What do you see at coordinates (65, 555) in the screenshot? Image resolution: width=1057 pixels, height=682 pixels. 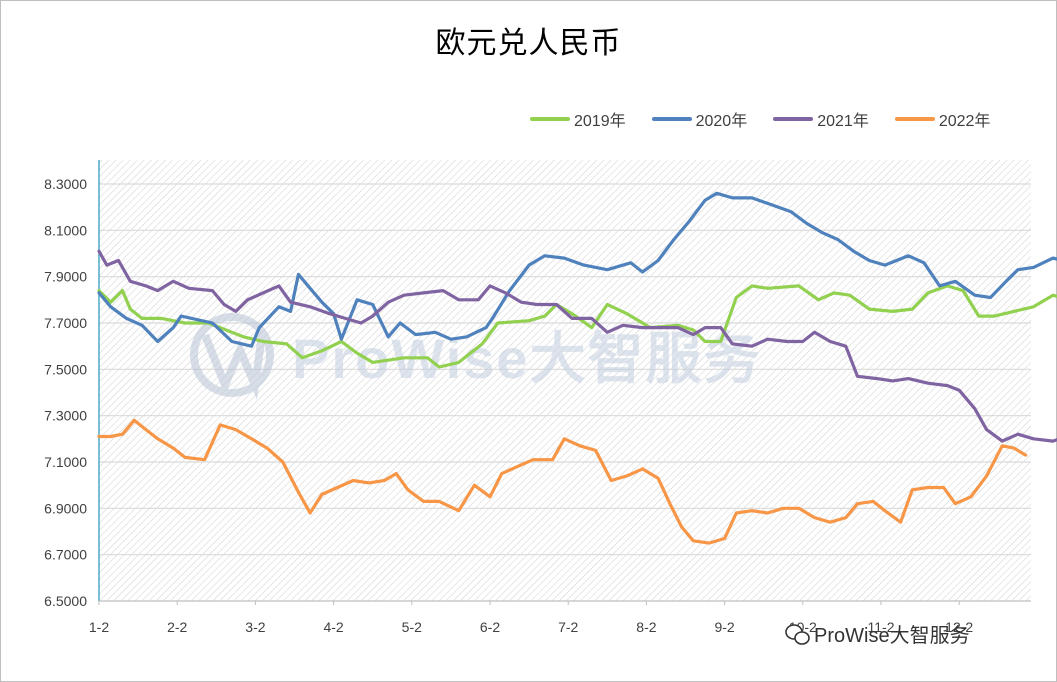 I see `y-tick-label: 6.7000` at bounding box center [65, 555].